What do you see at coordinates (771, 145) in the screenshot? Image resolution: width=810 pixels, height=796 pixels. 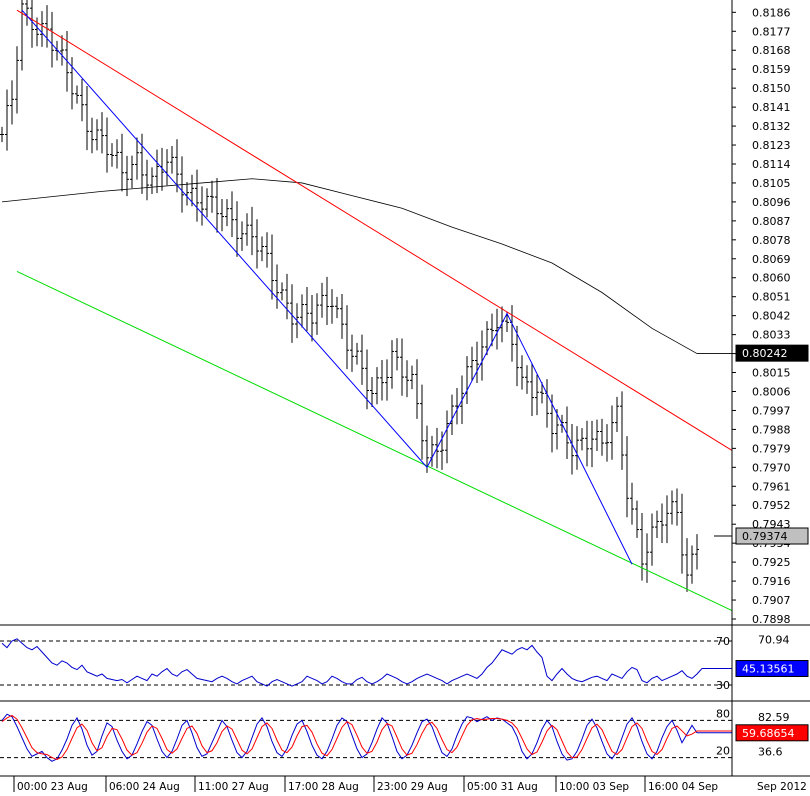 I see `y-tick-label: 0.8123` at bounding box center [771, 145].